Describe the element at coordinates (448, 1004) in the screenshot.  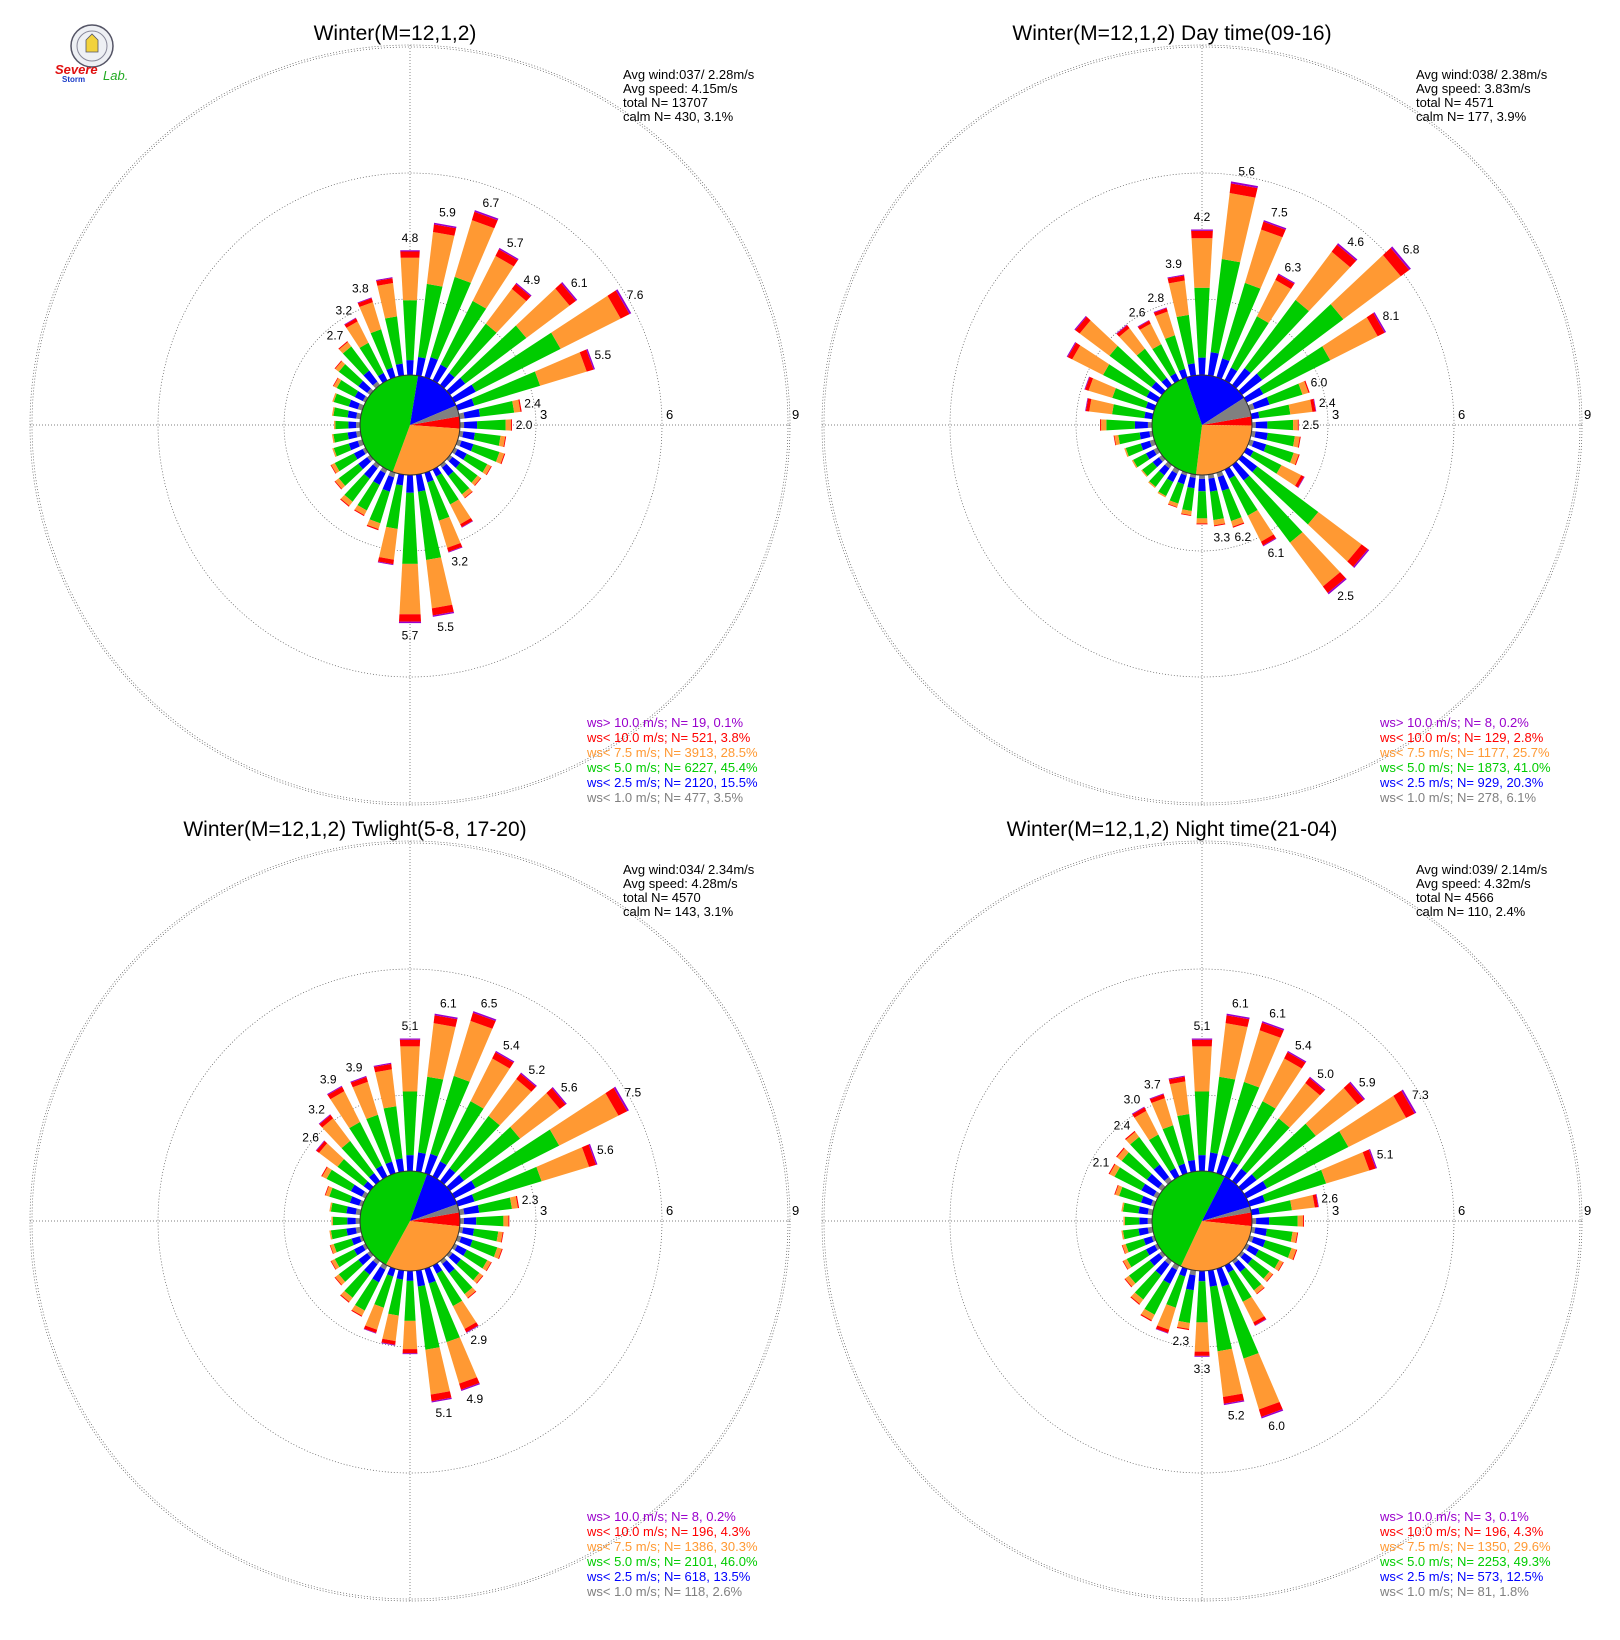
I see `bar-total-label: 6.1` at that location.